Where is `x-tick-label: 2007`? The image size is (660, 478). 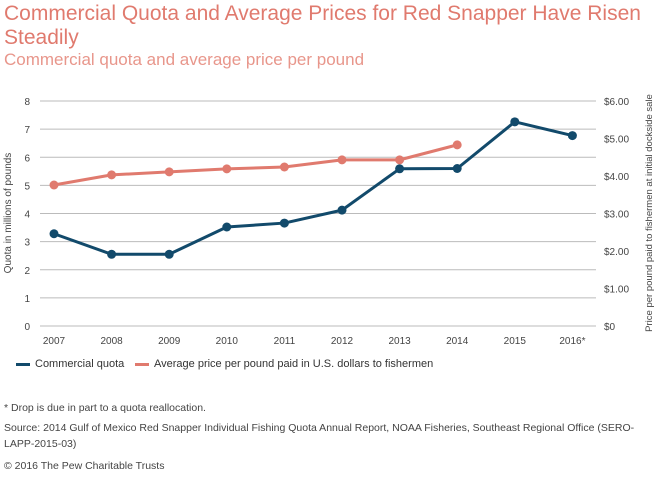 x-tick-label: 2007 is located at coordinates (54, 341).